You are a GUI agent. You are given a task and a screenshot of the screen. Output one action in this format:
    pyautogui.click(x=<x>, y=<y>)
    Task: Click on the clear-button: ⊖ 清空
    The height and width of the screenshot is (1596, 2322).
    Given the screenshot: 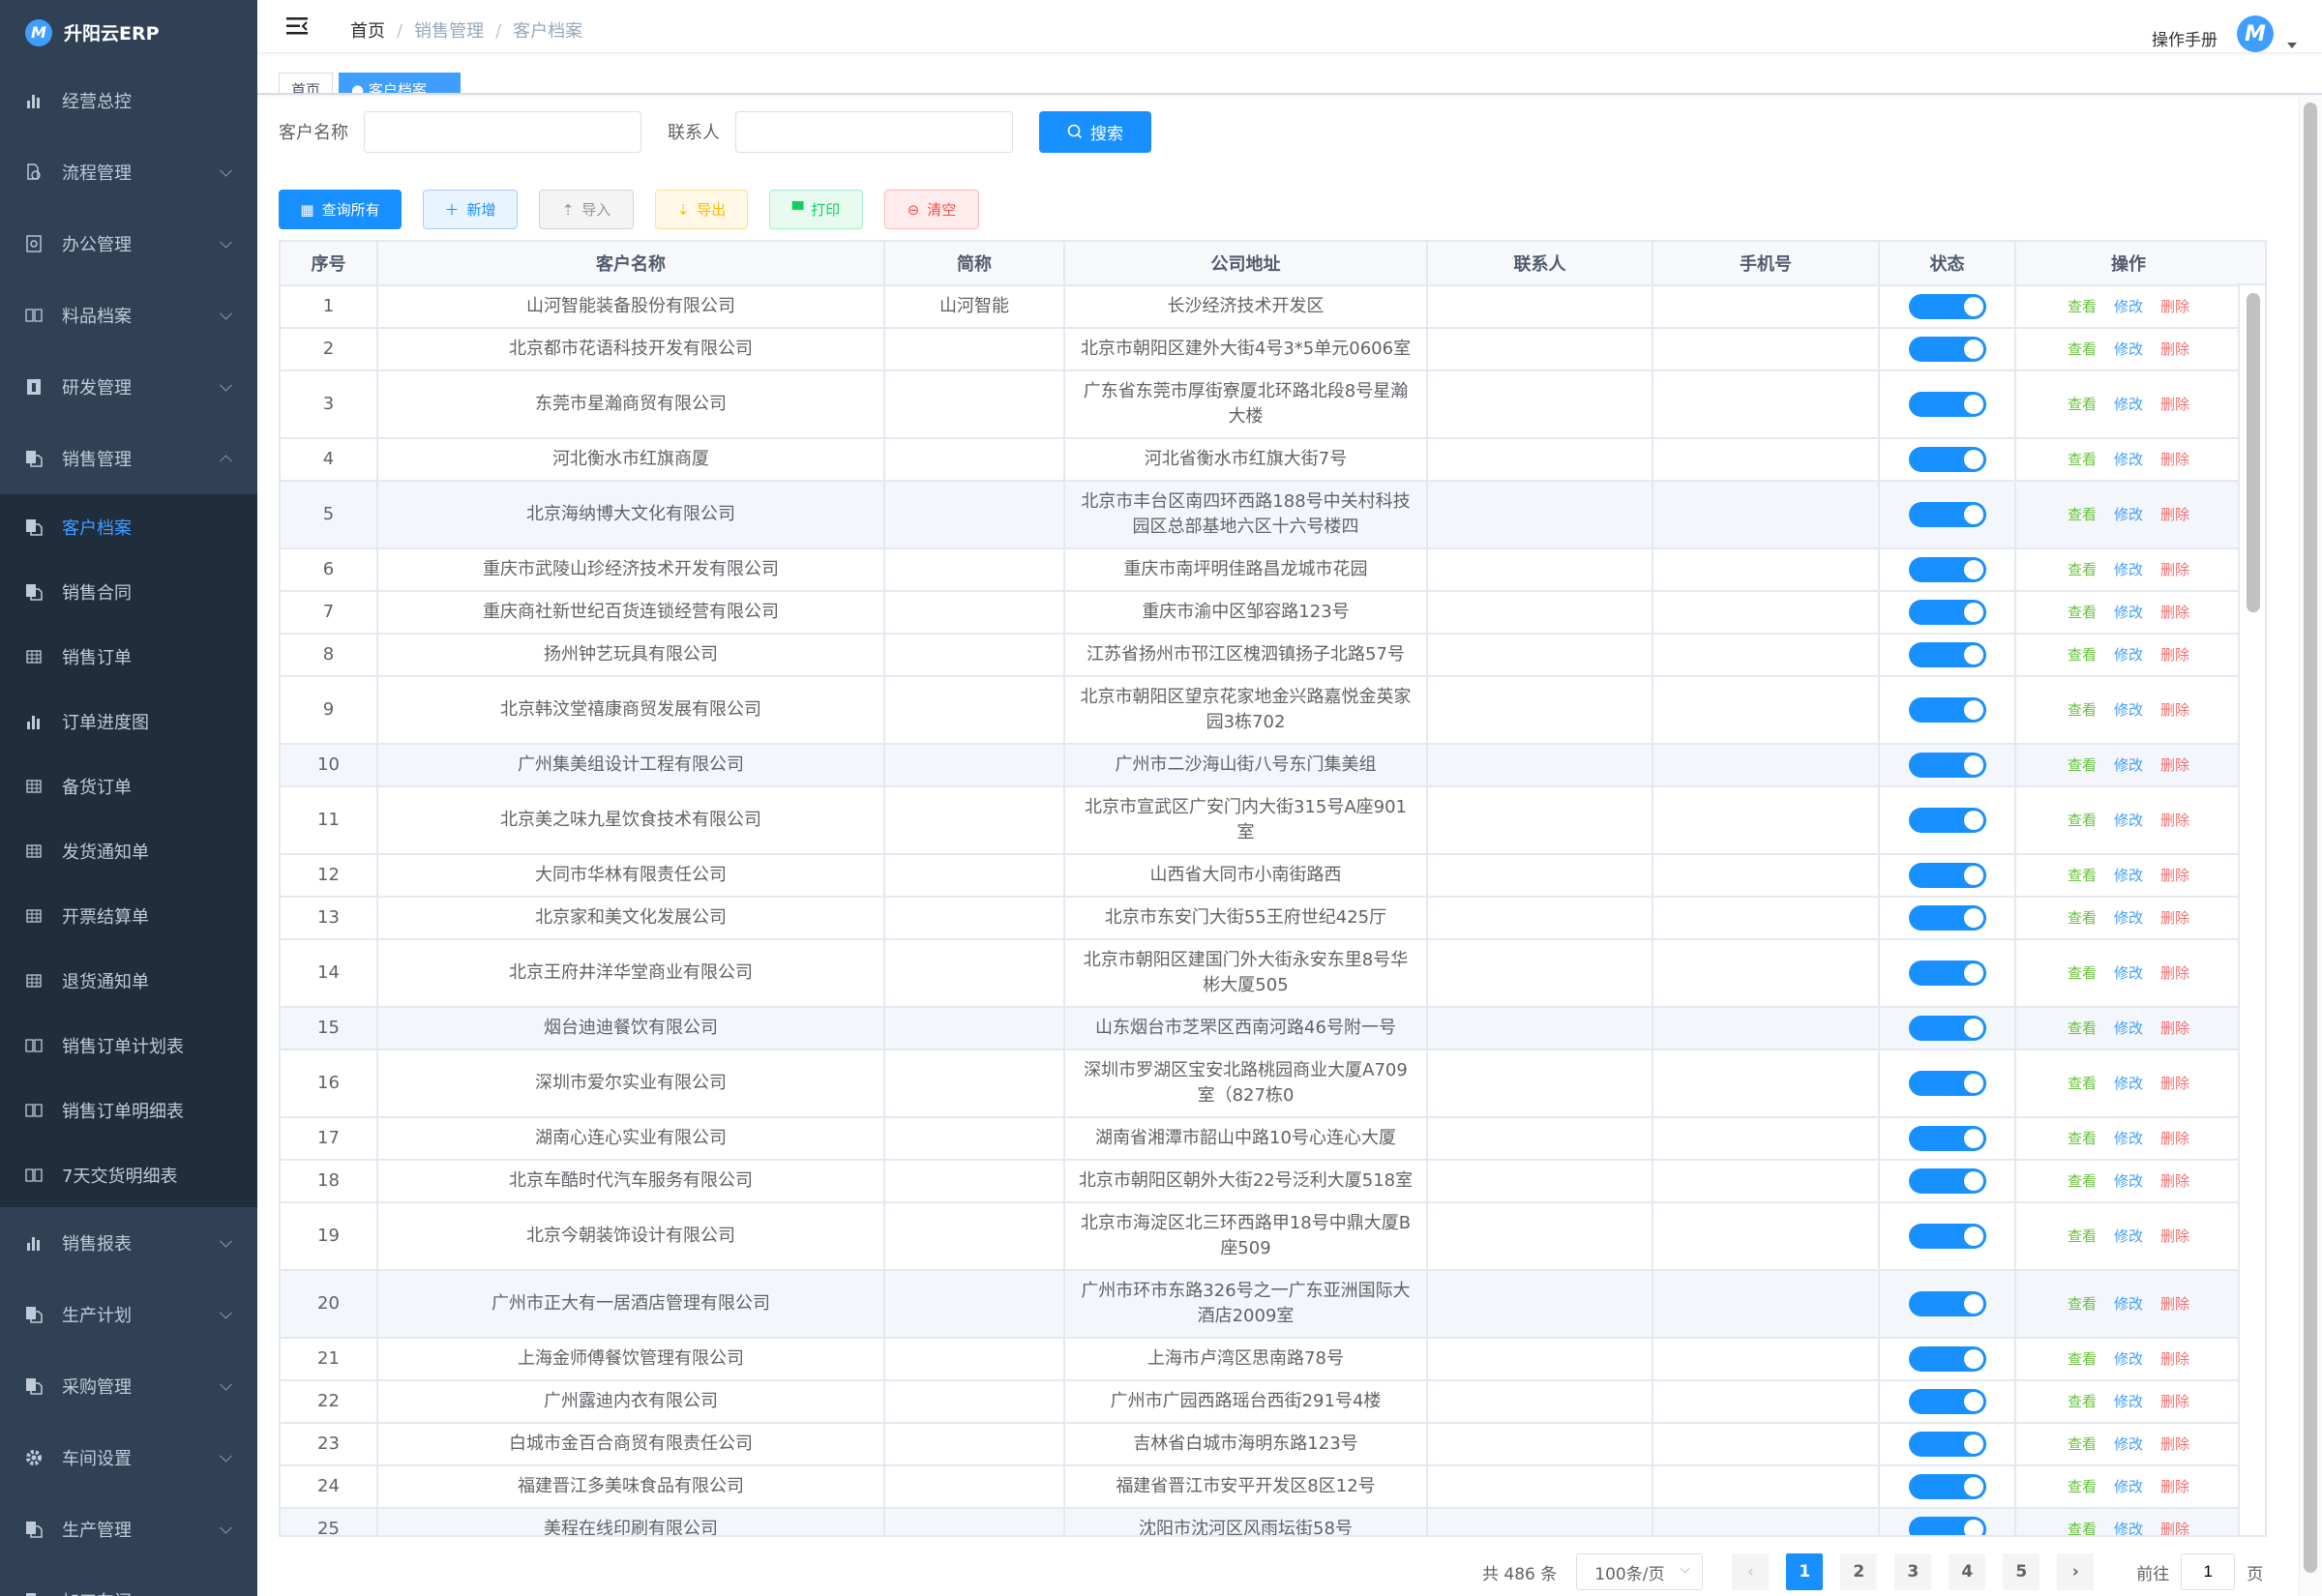 What is the action you would take?
    pyautogui.click(x=931, y=209)
    